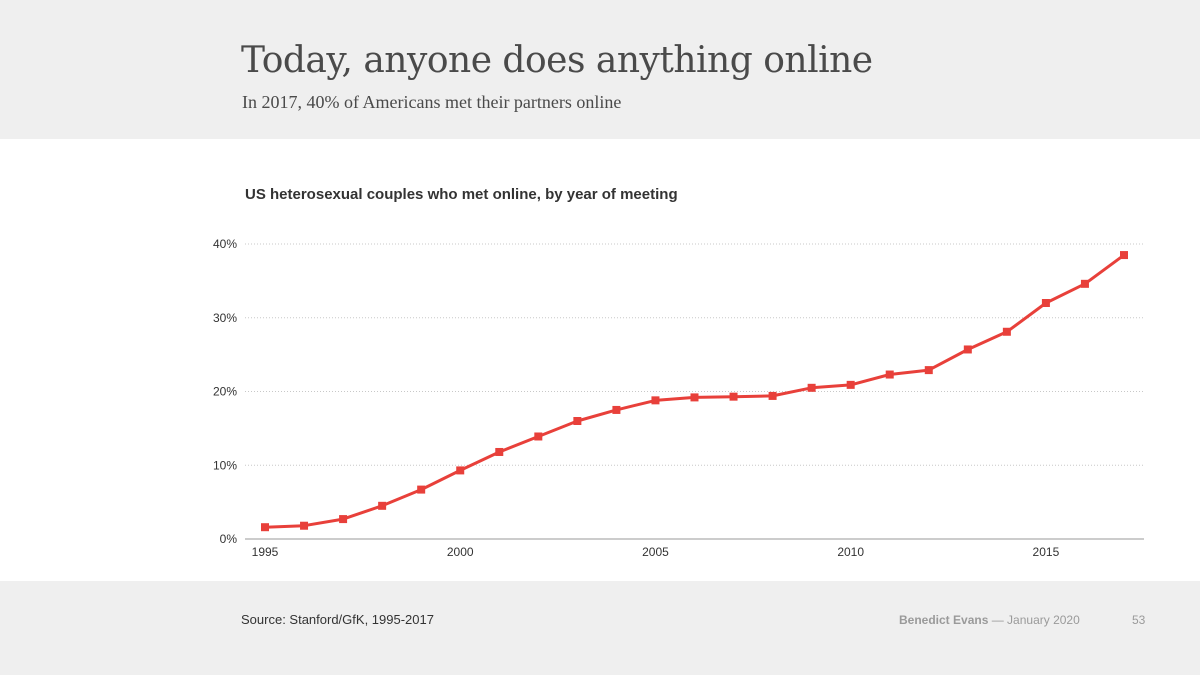 The width and height of the screenshot is (1200, 675). Describe the element at coordinates (944, 620) in the screenshot. I see `author-name: Benedict Evans` at that location.